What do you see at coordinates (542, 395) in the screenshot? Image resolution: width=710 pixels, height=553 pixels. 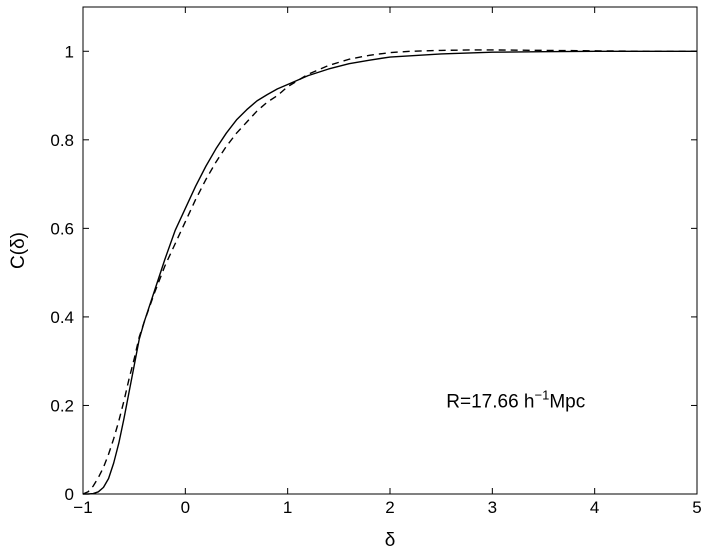 I see `annotation-superscript: −1` at bounding box center [542, 395].